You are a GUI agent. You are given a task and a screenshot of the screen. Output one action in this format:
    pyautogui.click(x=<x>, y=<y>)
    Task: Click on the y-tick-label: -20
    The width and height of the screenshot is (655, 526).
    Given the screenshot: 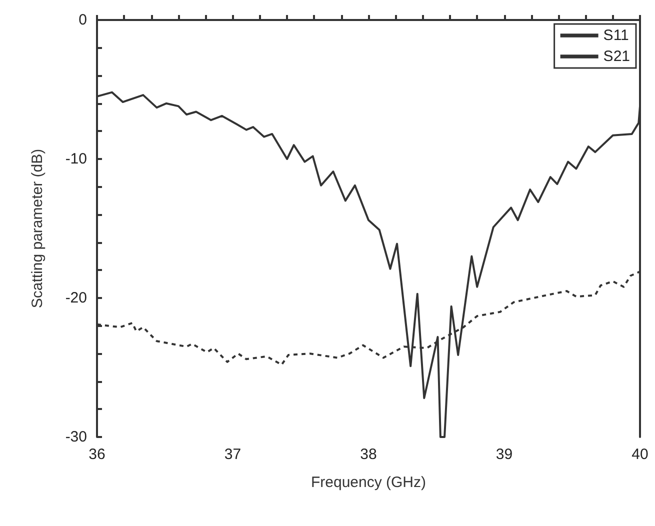 What is the action you would take?
    pyautogui.click(x=76, y=298)
    